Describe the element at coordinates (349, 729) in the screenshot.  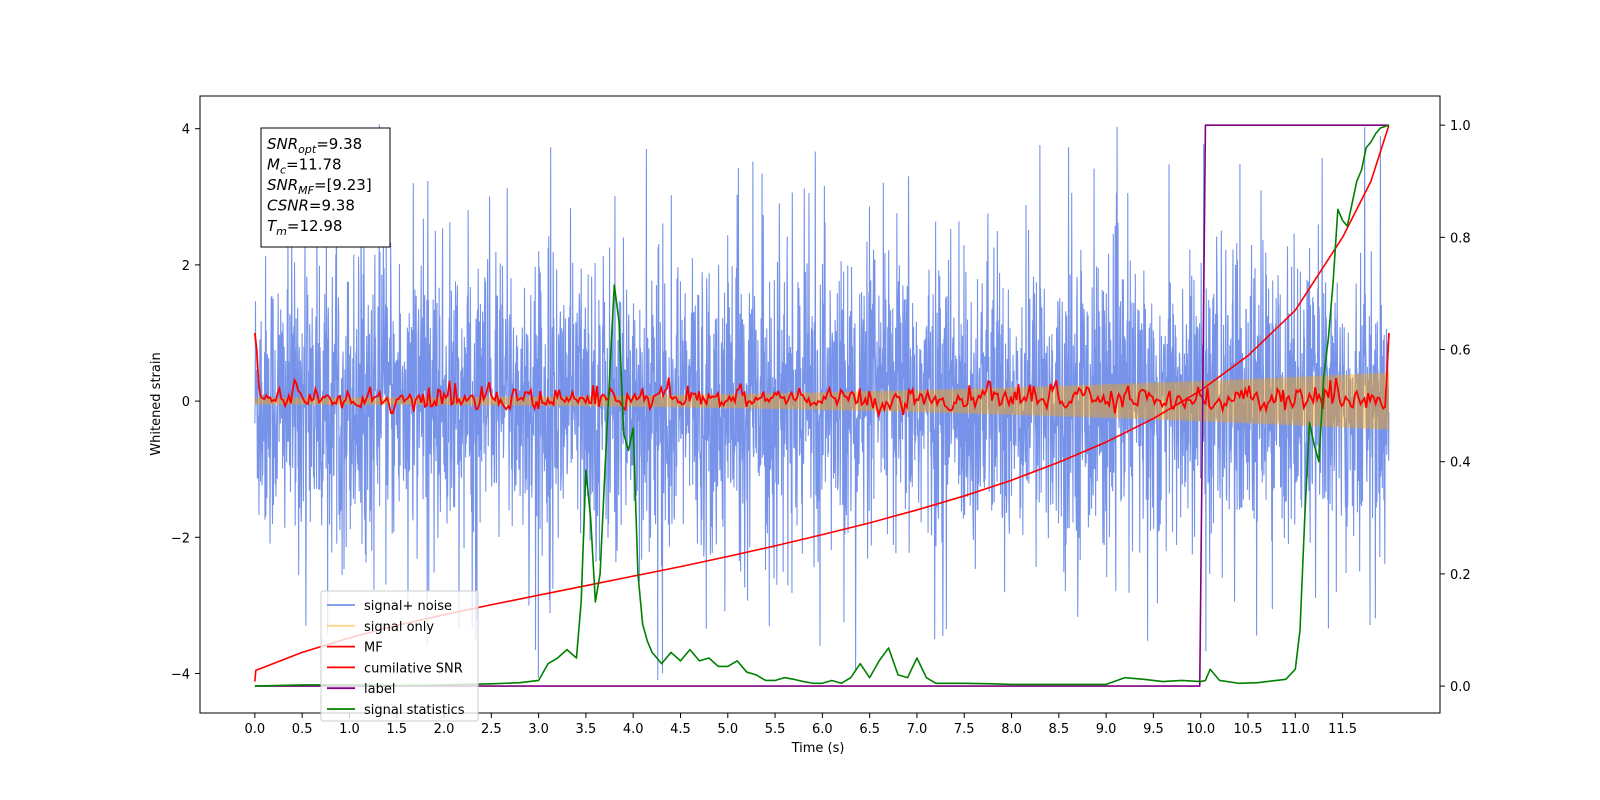
I see `x-tick-label: 1.0` at that location.